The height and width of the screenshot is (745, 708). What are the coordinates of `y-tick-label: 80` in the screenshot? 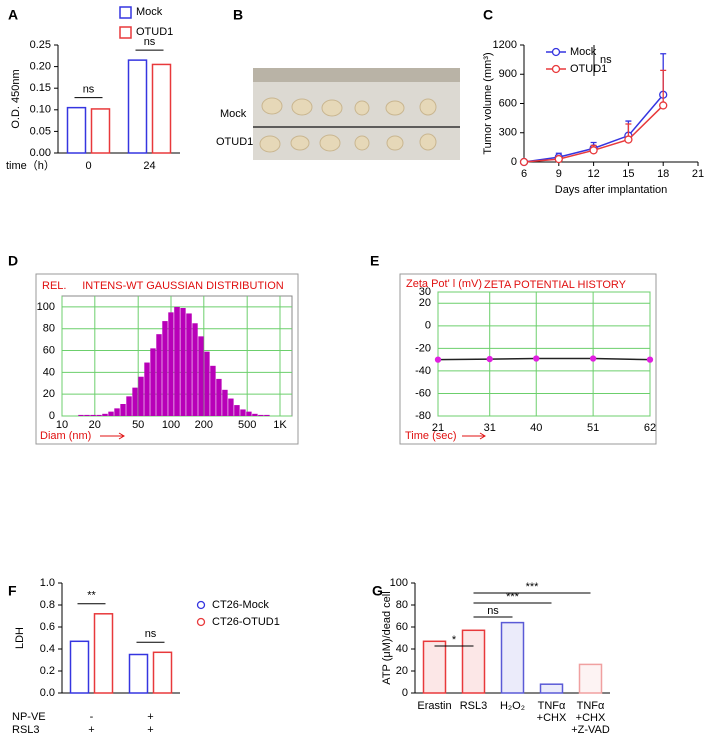 It's located at (49, 329).